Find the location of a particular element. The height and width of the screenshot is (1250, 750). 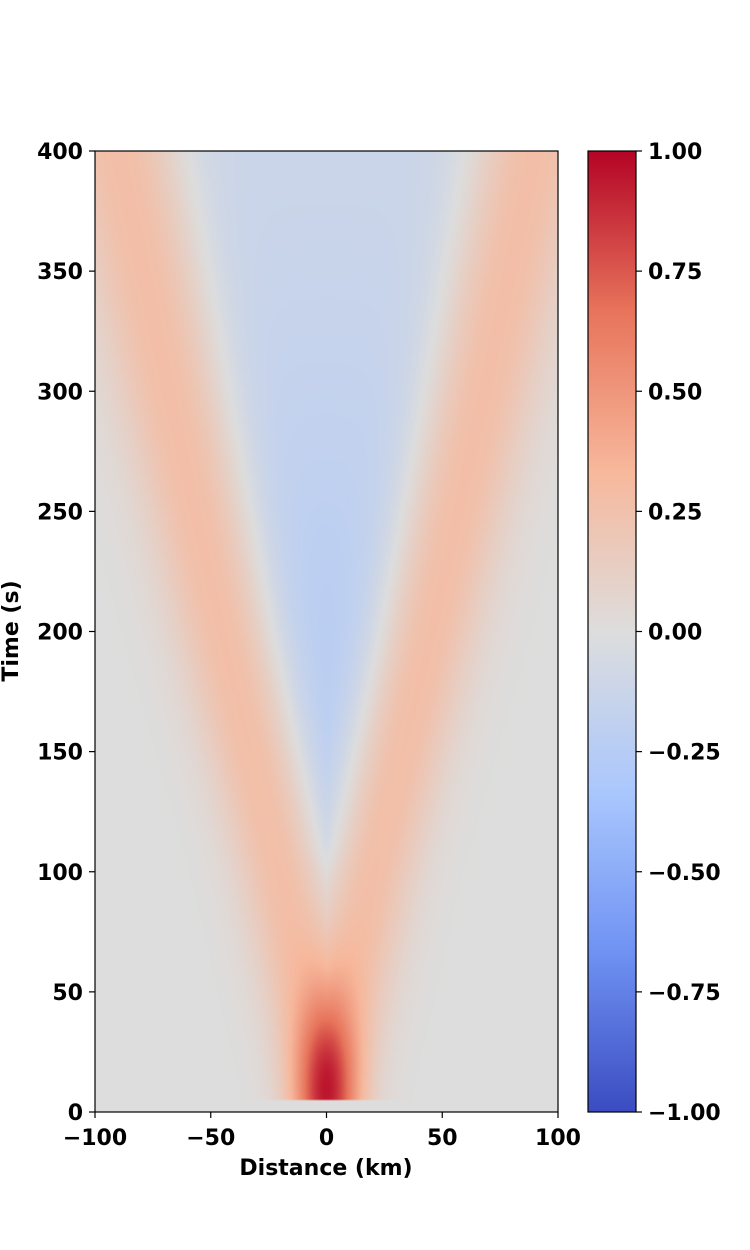

colorbar-tick-label: −1.00 is located at coordinates (684, 1113).